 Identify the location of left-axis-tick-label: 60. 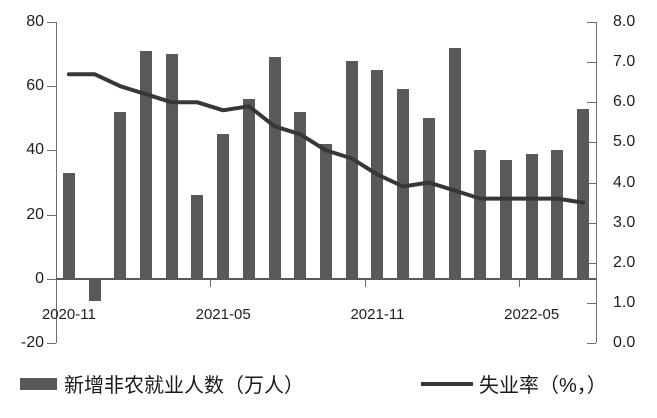
(35, 86).